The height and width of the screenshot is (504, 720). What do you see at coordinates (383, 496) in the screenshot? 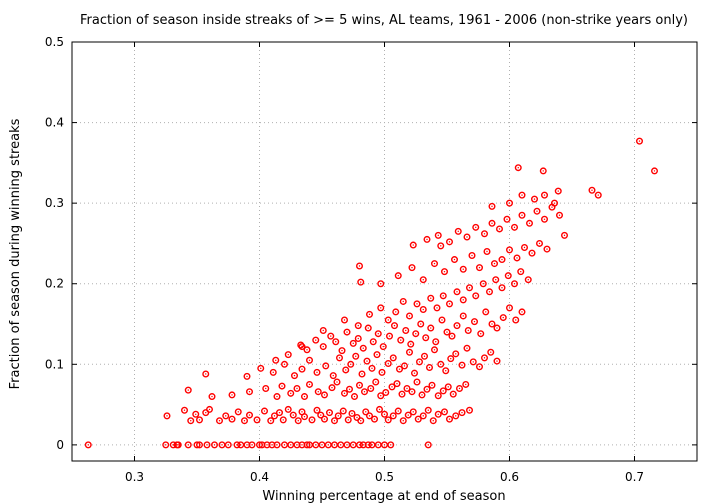
I see `x-axis-label: Winning percentage at end of season` at bounding box center [383, 496].